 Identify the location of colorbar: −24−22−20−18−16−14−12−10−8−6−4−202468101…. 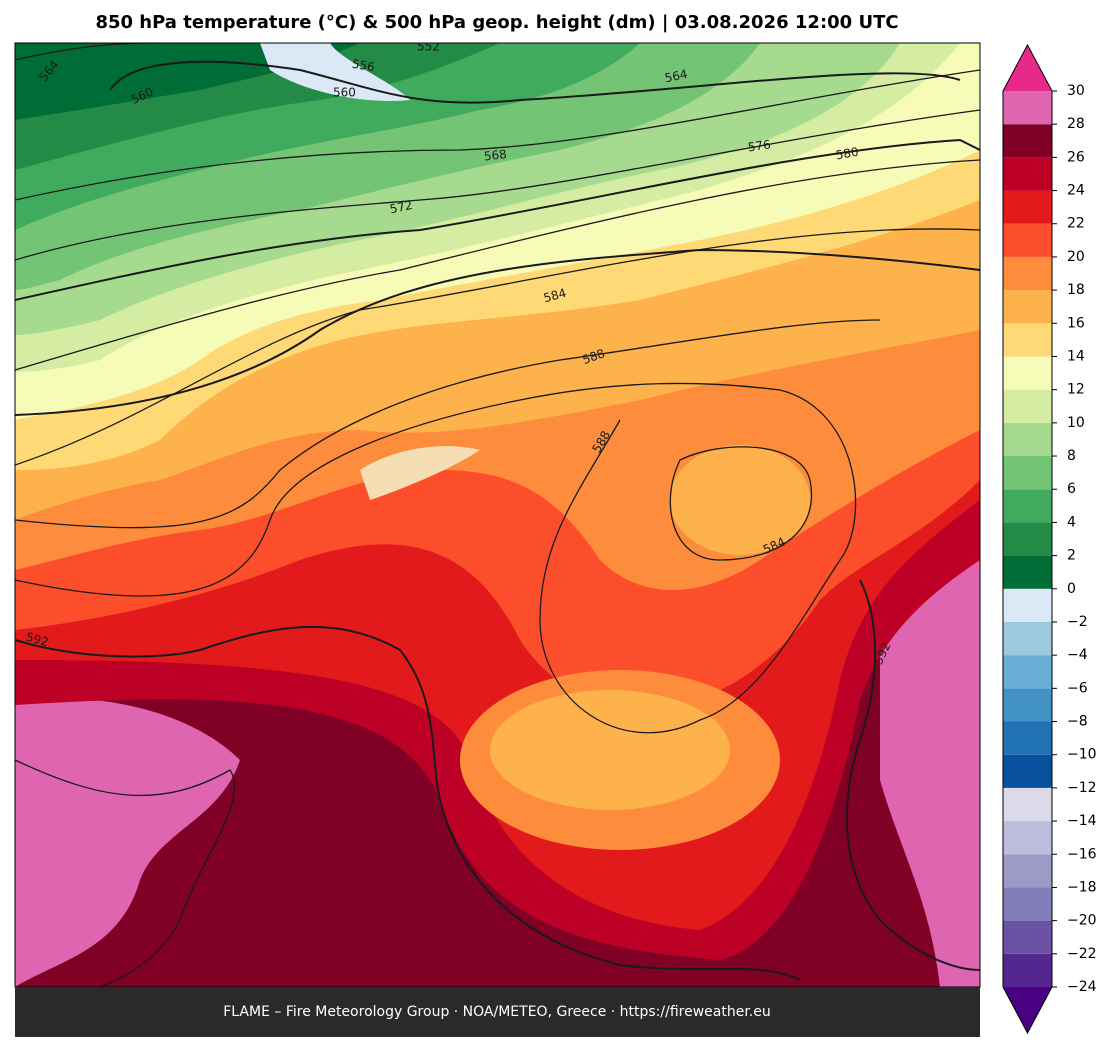
(1049, 539).